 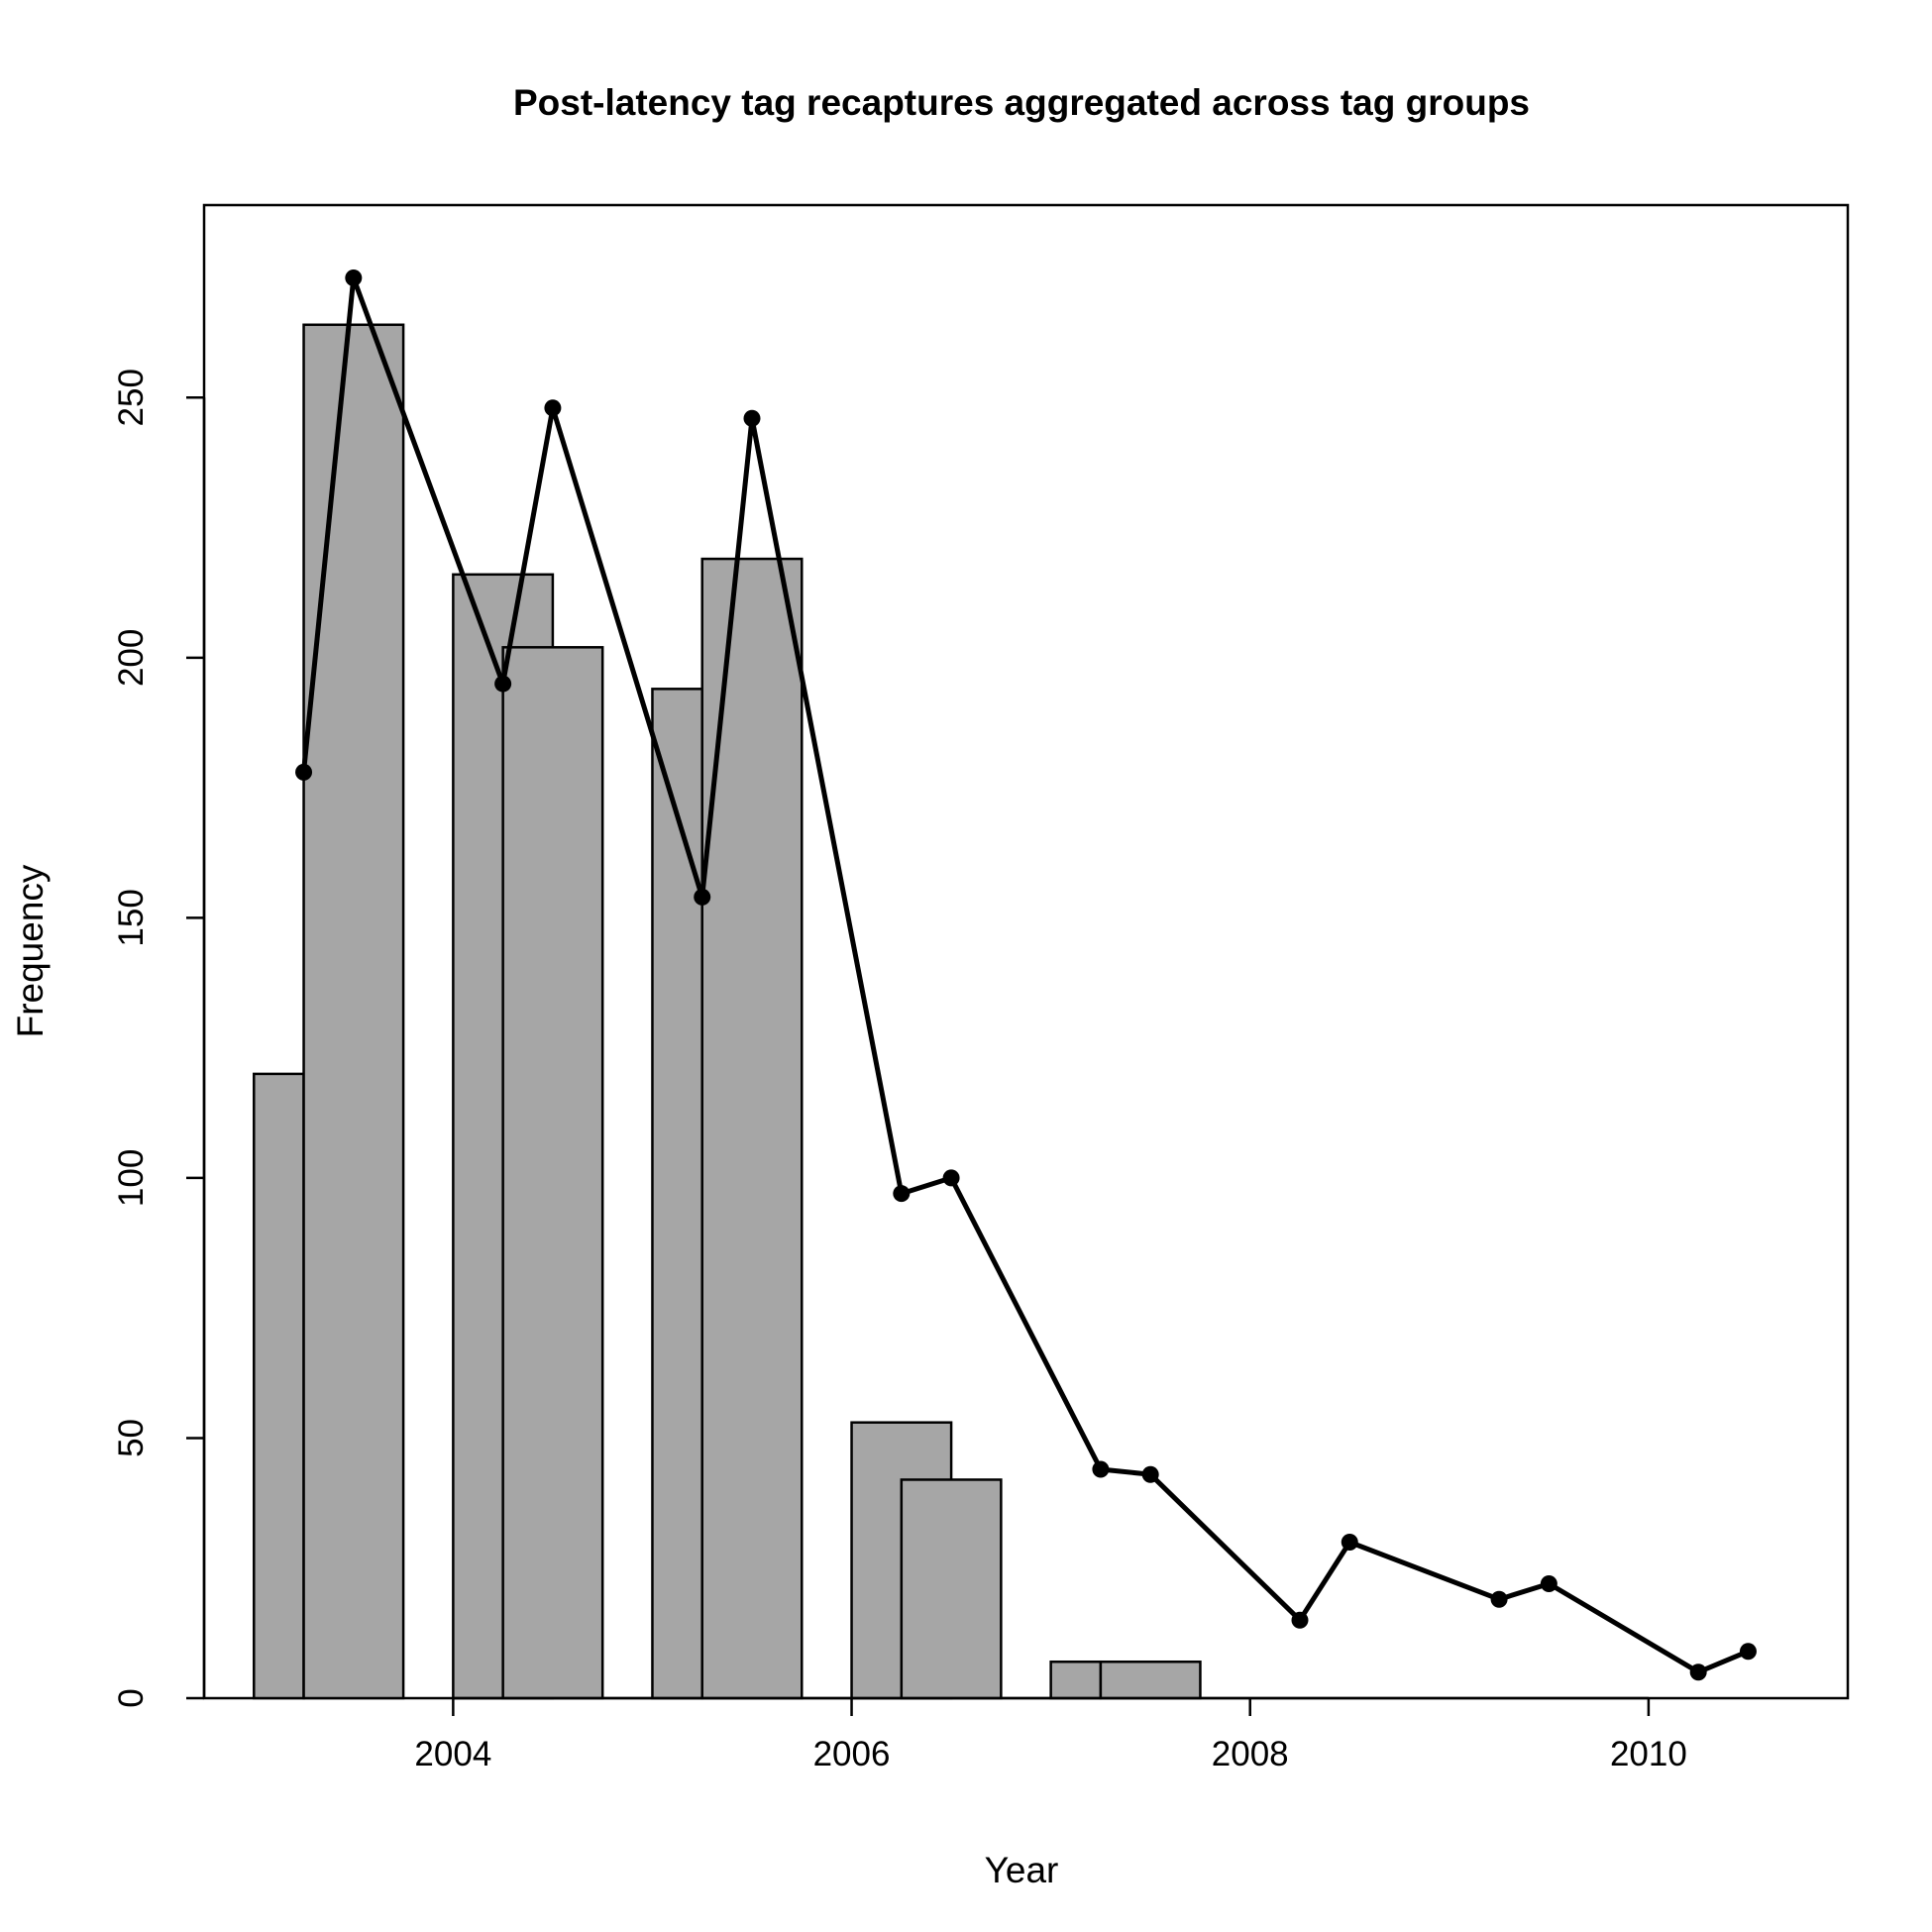 What do you see at coordinates (852, 1754) in the screenshot?
I see `x-tick-label-1: 2006` at bounding box center [852, 1754].